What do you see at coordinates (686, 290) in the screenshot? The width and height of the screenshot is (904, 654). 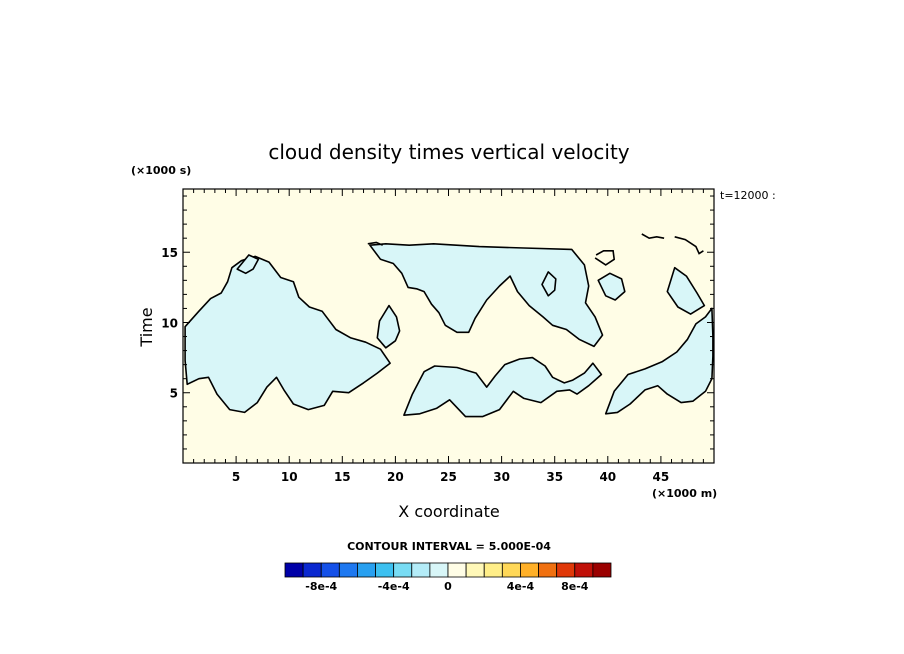 I see `contour-region-right-upper` at bounding box center [686, 290].